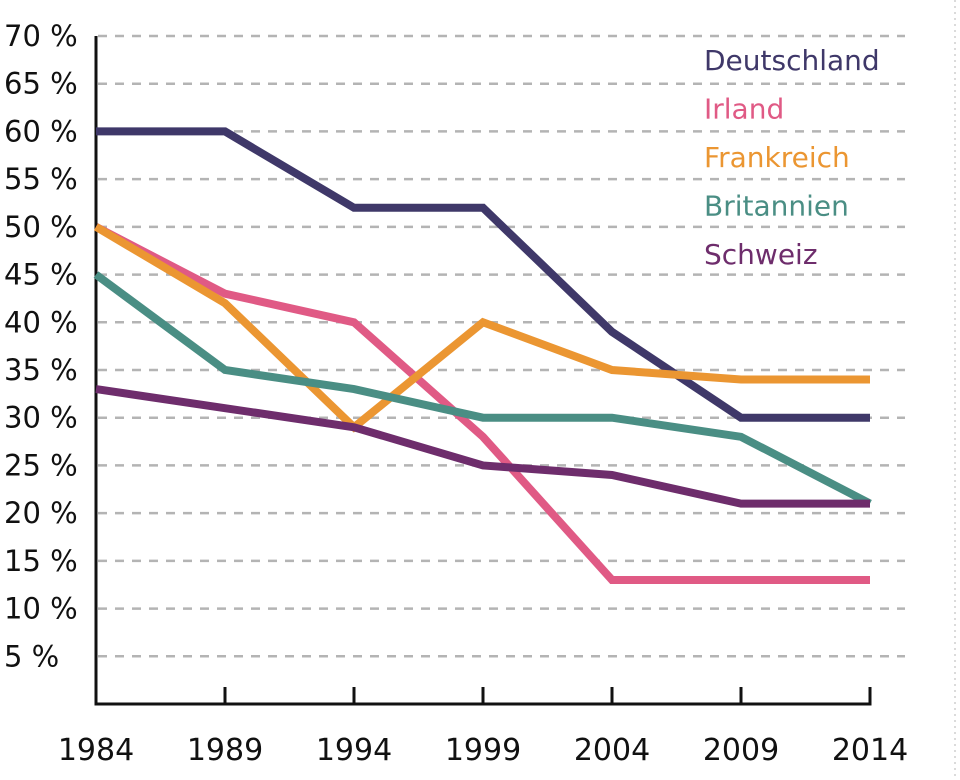 The width and height of the screenshot is (960, 780). I want to click on x-tick-label: 1994, so click(354, 750).